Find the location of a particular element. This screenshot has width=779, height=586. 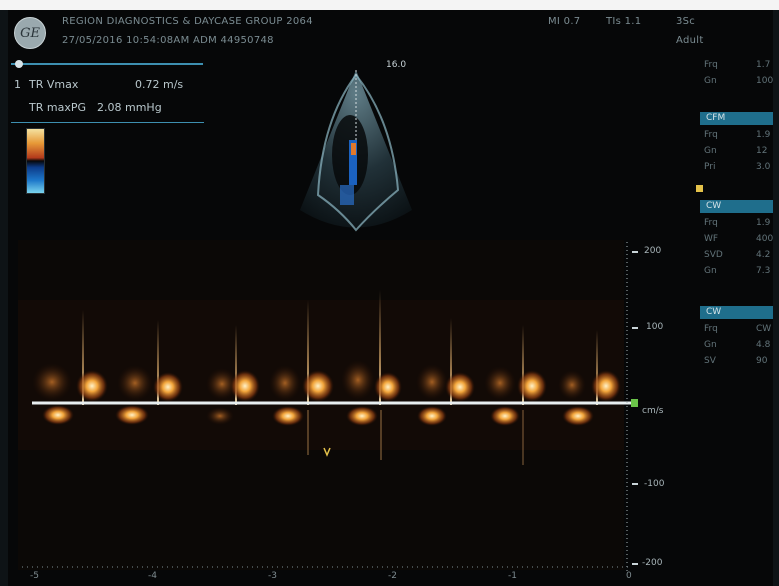

color-jet-orange is located at coordinates (353, 149).